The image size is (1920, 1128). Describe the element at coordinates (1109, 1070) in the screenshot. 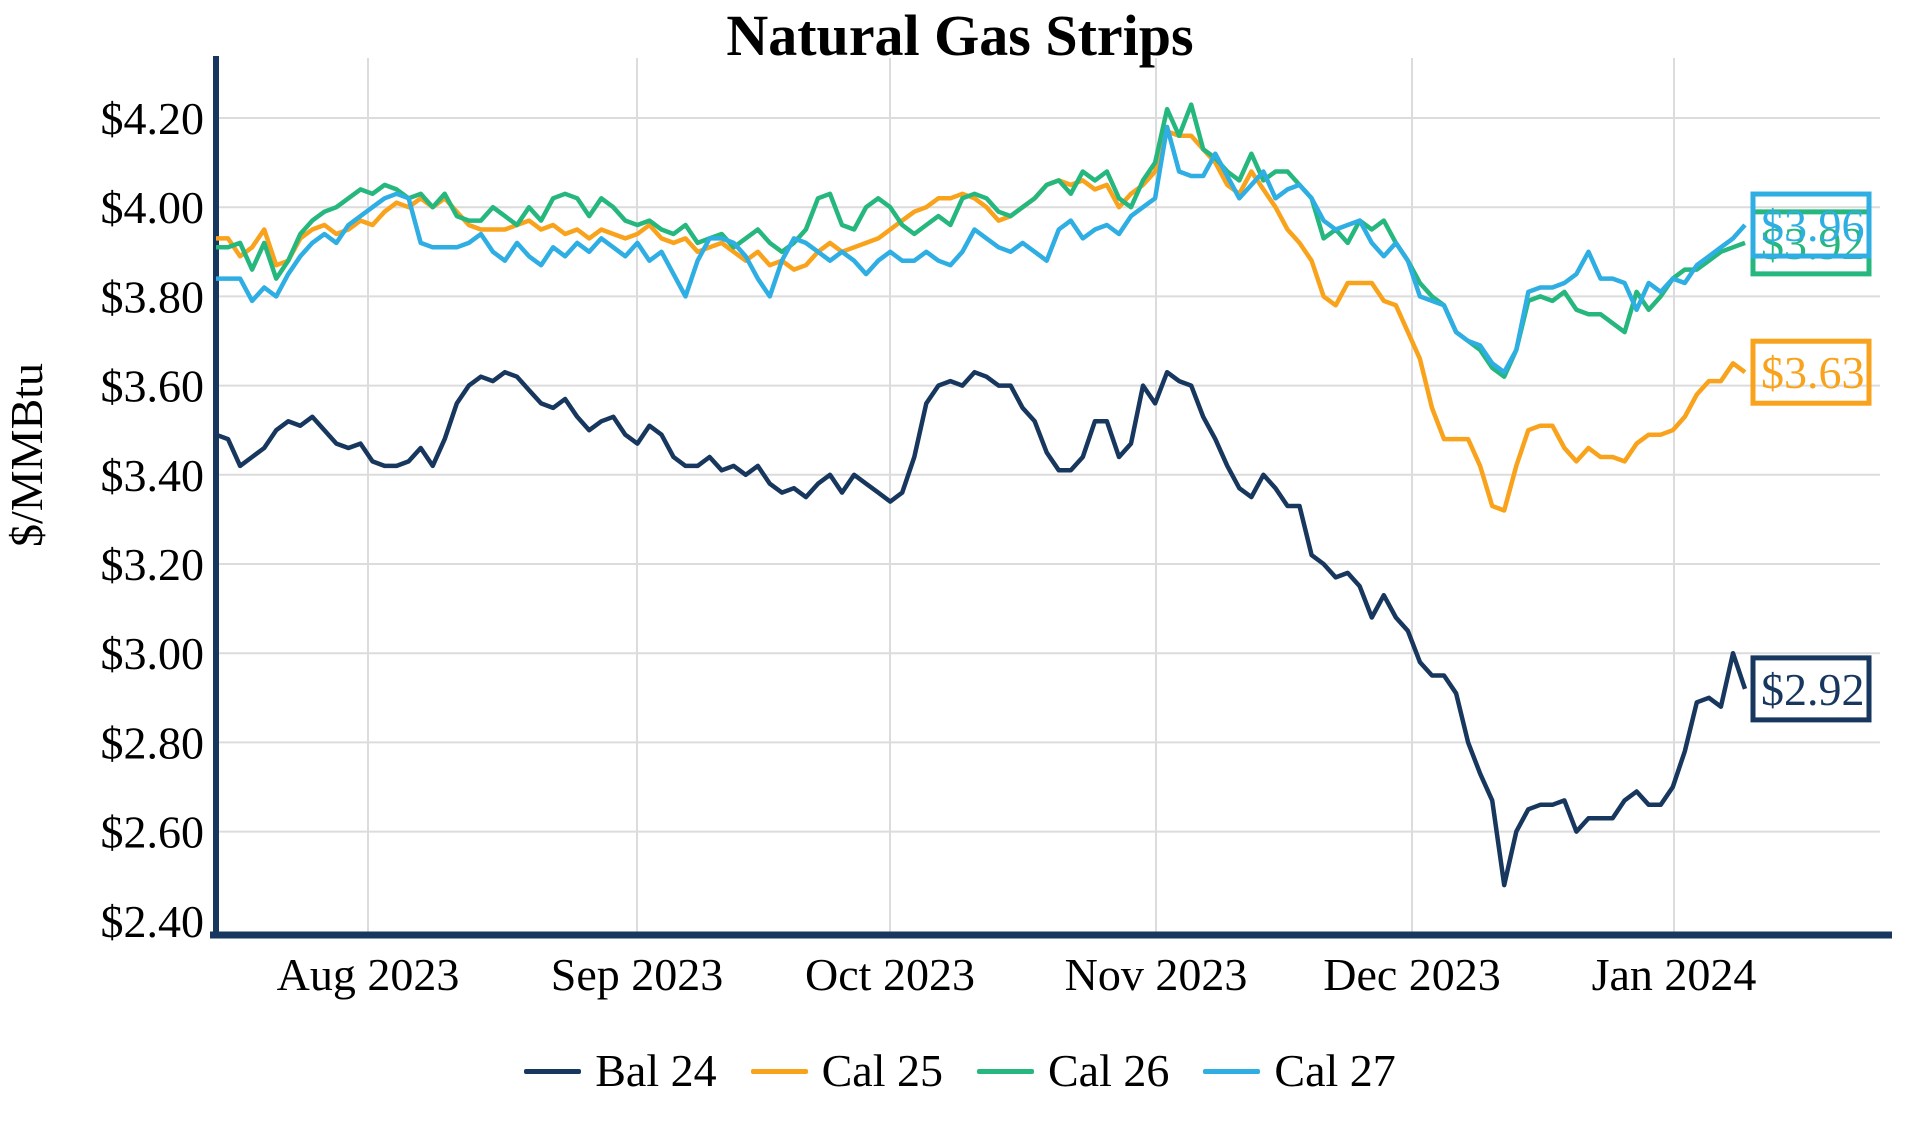

I see `legend-label: Cal 26` at that location.